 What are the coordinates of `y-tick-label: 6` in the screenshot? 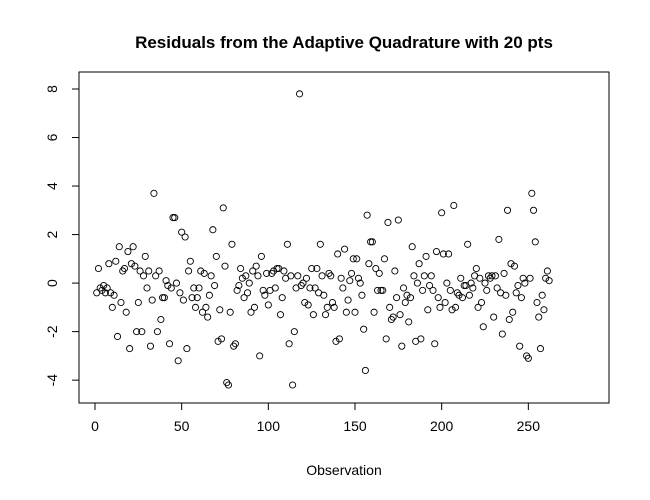 It's located at (52, 137).